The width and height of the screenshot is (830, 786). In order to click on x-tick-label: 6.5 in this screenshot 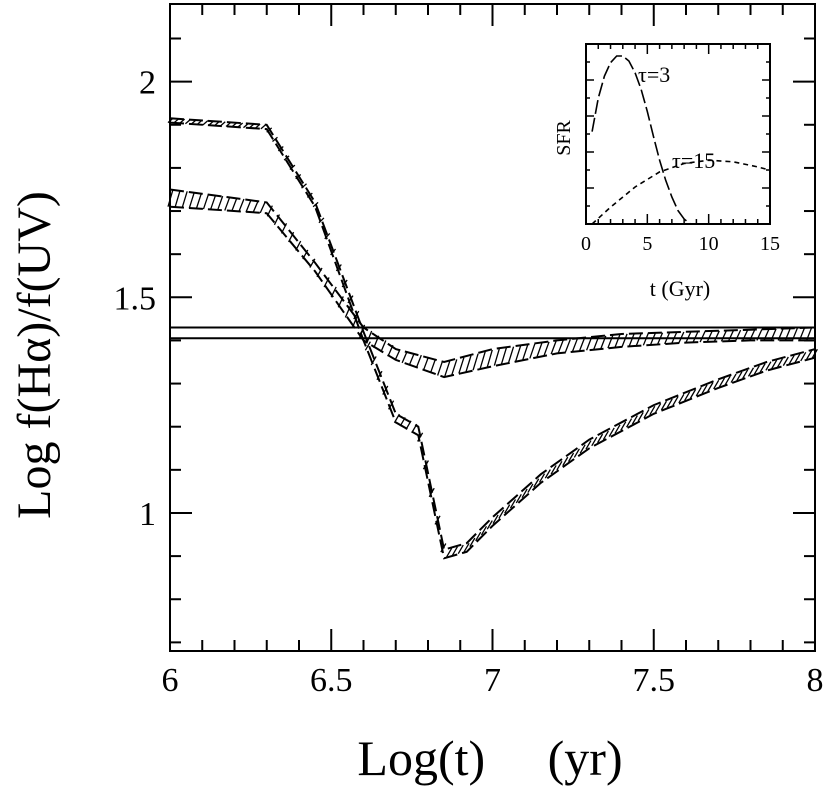, I will do `click(331, 680)`.